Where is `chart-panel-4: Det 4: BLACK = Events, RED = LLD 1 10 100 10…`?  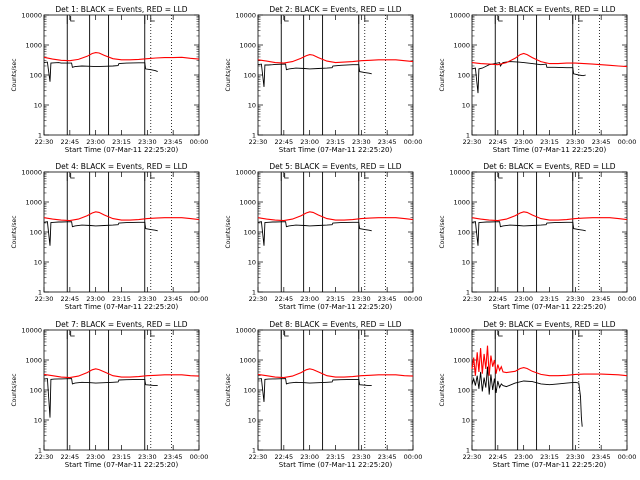 chart-panel-4: Det 4: BLACK = Events, RED = LLD 1 10 100 10… is located at coordinates (109, 236).